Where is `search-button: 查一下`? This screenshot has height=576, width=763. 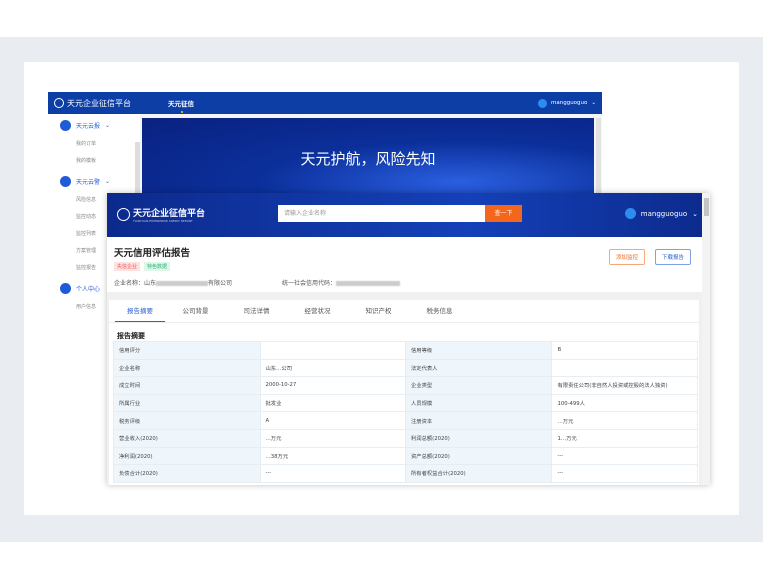
search-button: 查一下 is located at coordinates (503, 213).